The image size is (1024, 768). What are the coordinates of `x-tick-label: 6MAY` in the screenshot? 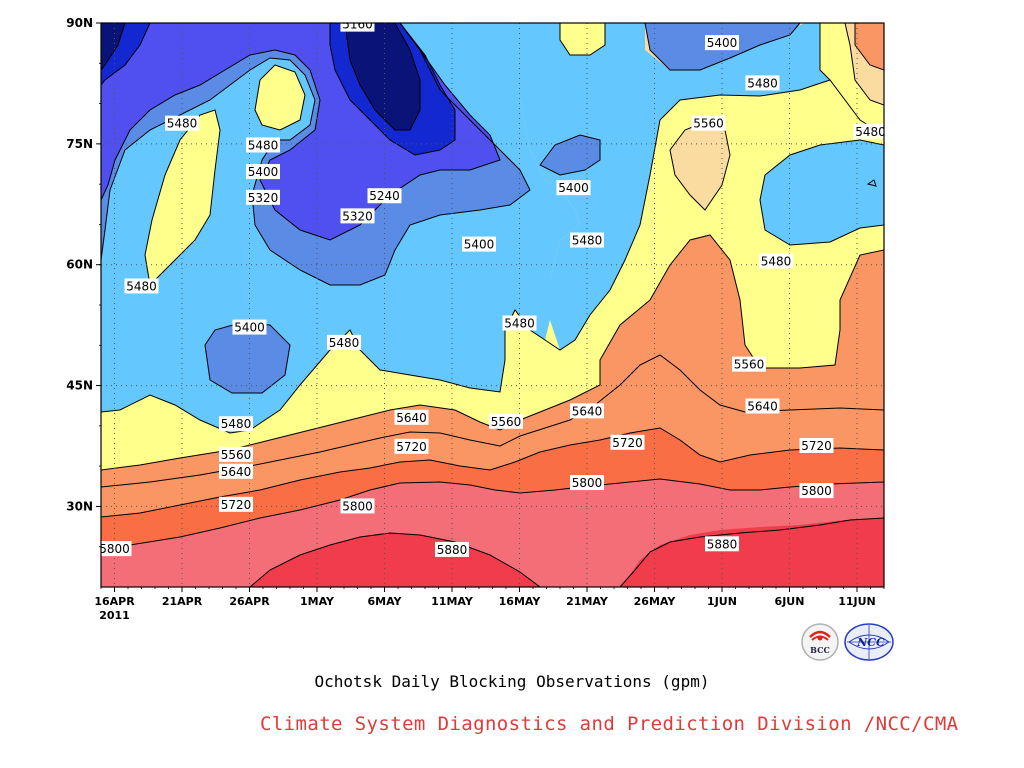 It's located at (384, 601).